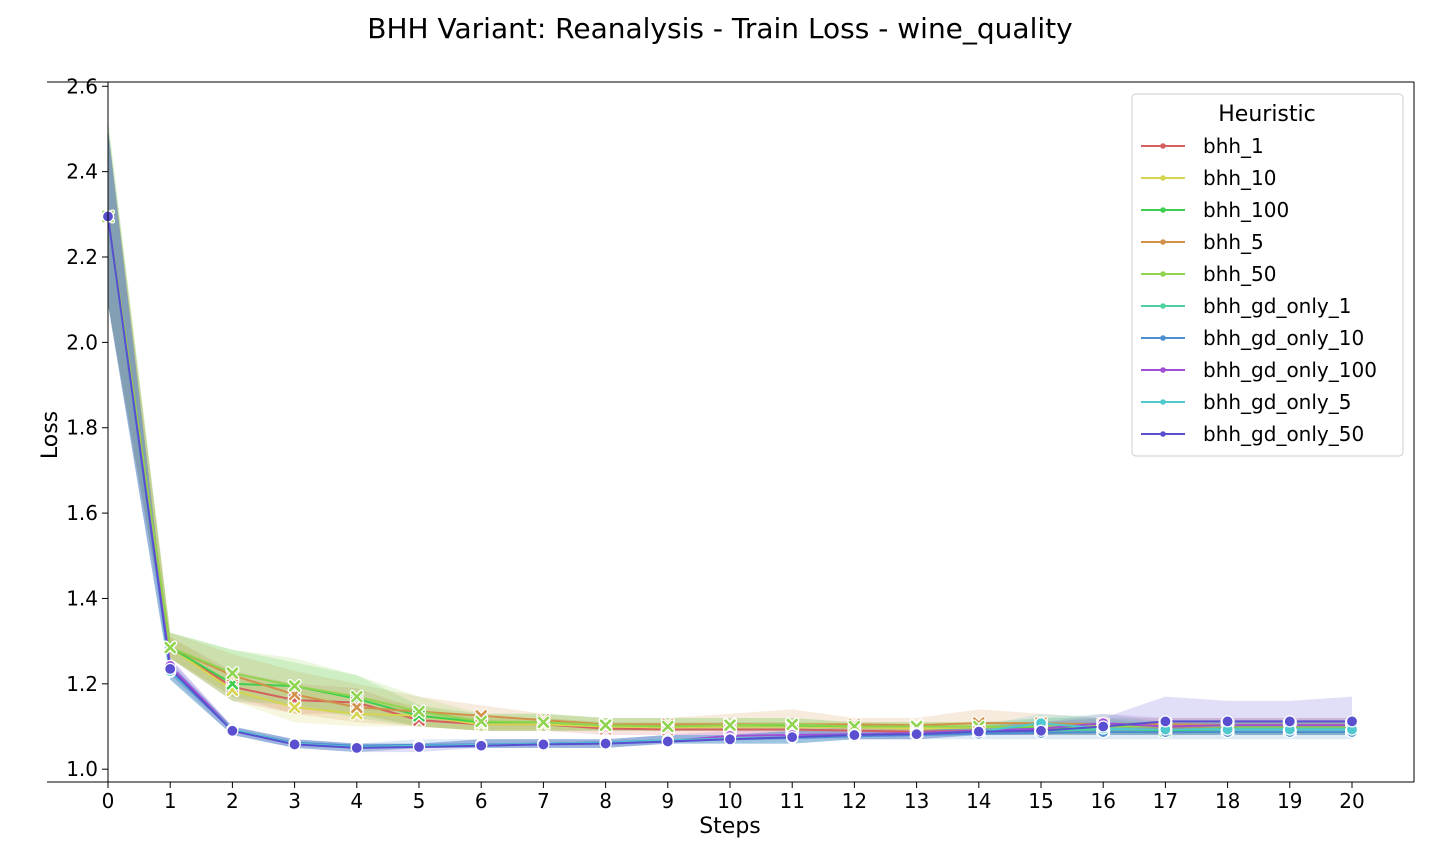  I want to click on legend-item-bhh_50: bhh_50, so click(1209, 274).